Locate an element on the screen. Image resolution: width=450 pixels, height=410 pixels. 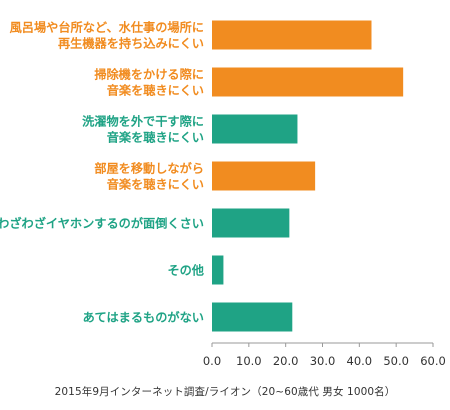
category-label: わざわざイヤホンするのが面倒くさい is located at coordinates (102, 223).